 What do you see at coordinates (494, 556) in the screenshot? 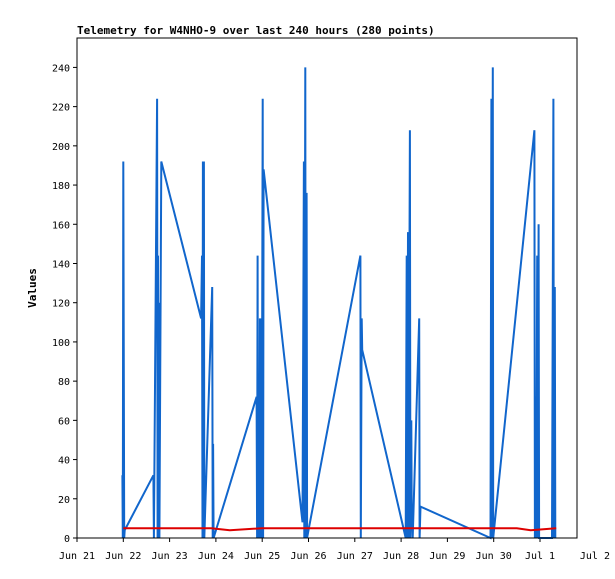
I see `x-tick-label: Jun 30` at bounding box center [494, 556].